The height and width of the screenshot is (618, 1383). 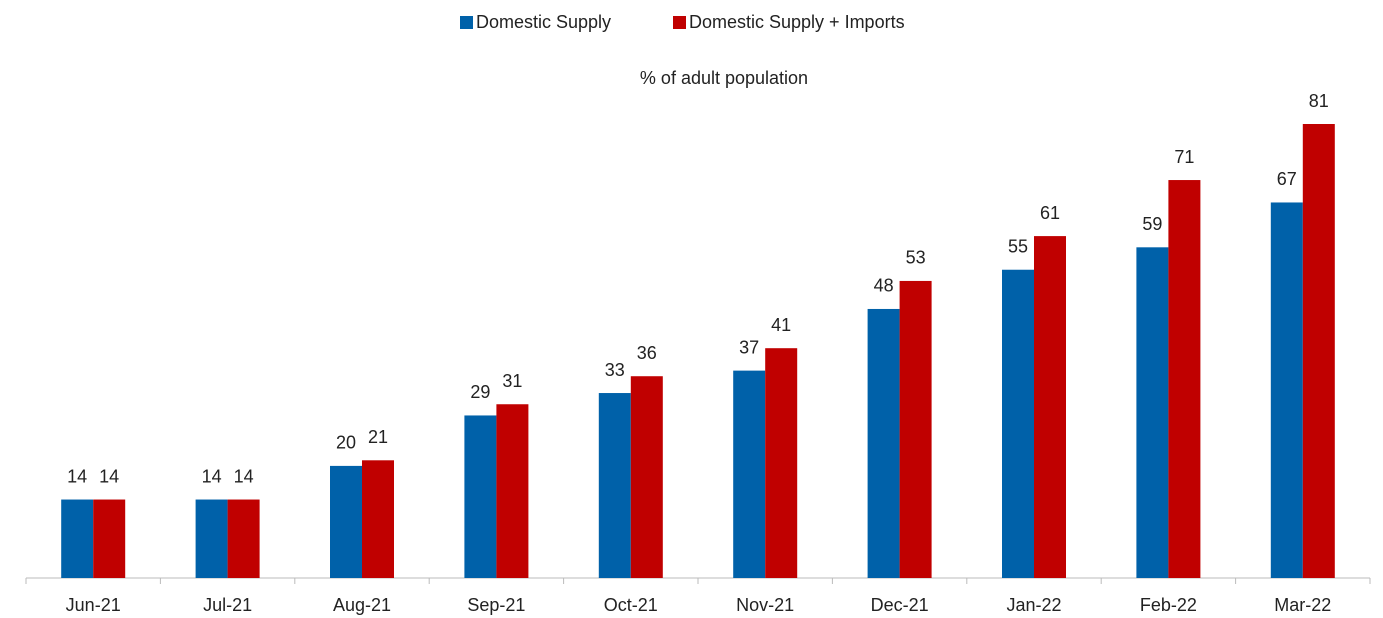 I want to click on data-label: 41, so click(x=781, y=325).